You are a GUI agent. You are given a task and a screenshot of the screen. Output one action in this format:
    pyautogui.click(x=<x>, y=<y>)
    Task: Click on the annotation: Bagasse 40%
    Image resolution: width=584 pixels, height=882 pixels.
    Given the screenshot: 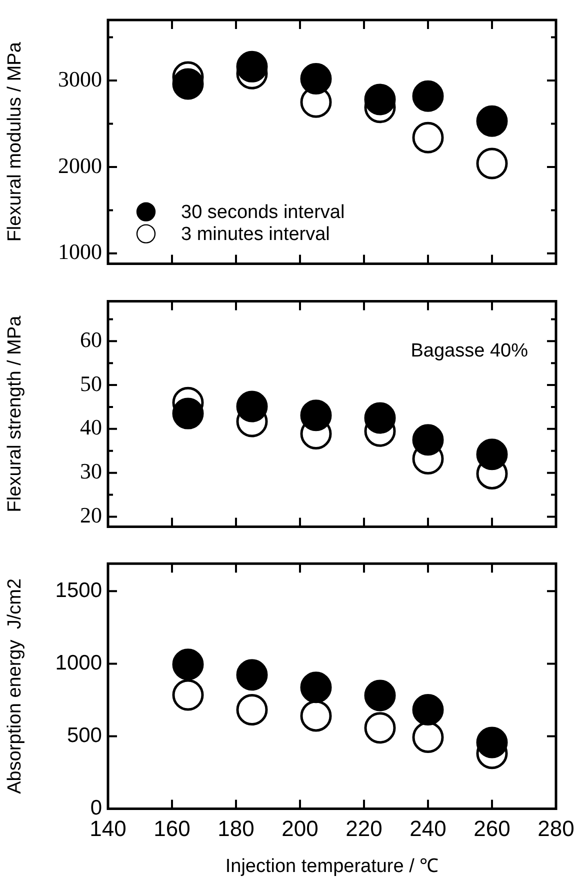 What is the action you would take?
    pyautogui.click(x=469, y=351)
    